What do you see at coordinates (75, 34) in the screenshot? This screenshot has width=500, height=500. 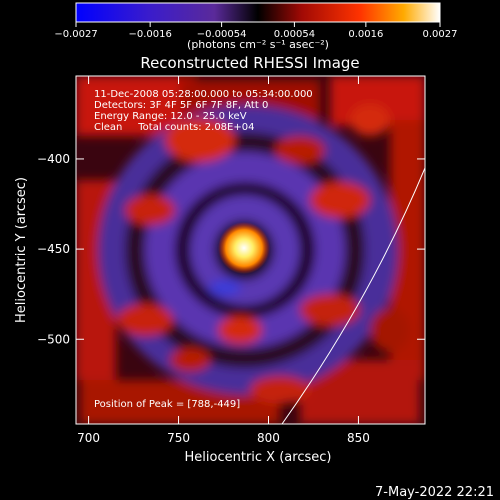 I see `colorbar-tick-label: −0.0027` at bounding box center [75, 34].